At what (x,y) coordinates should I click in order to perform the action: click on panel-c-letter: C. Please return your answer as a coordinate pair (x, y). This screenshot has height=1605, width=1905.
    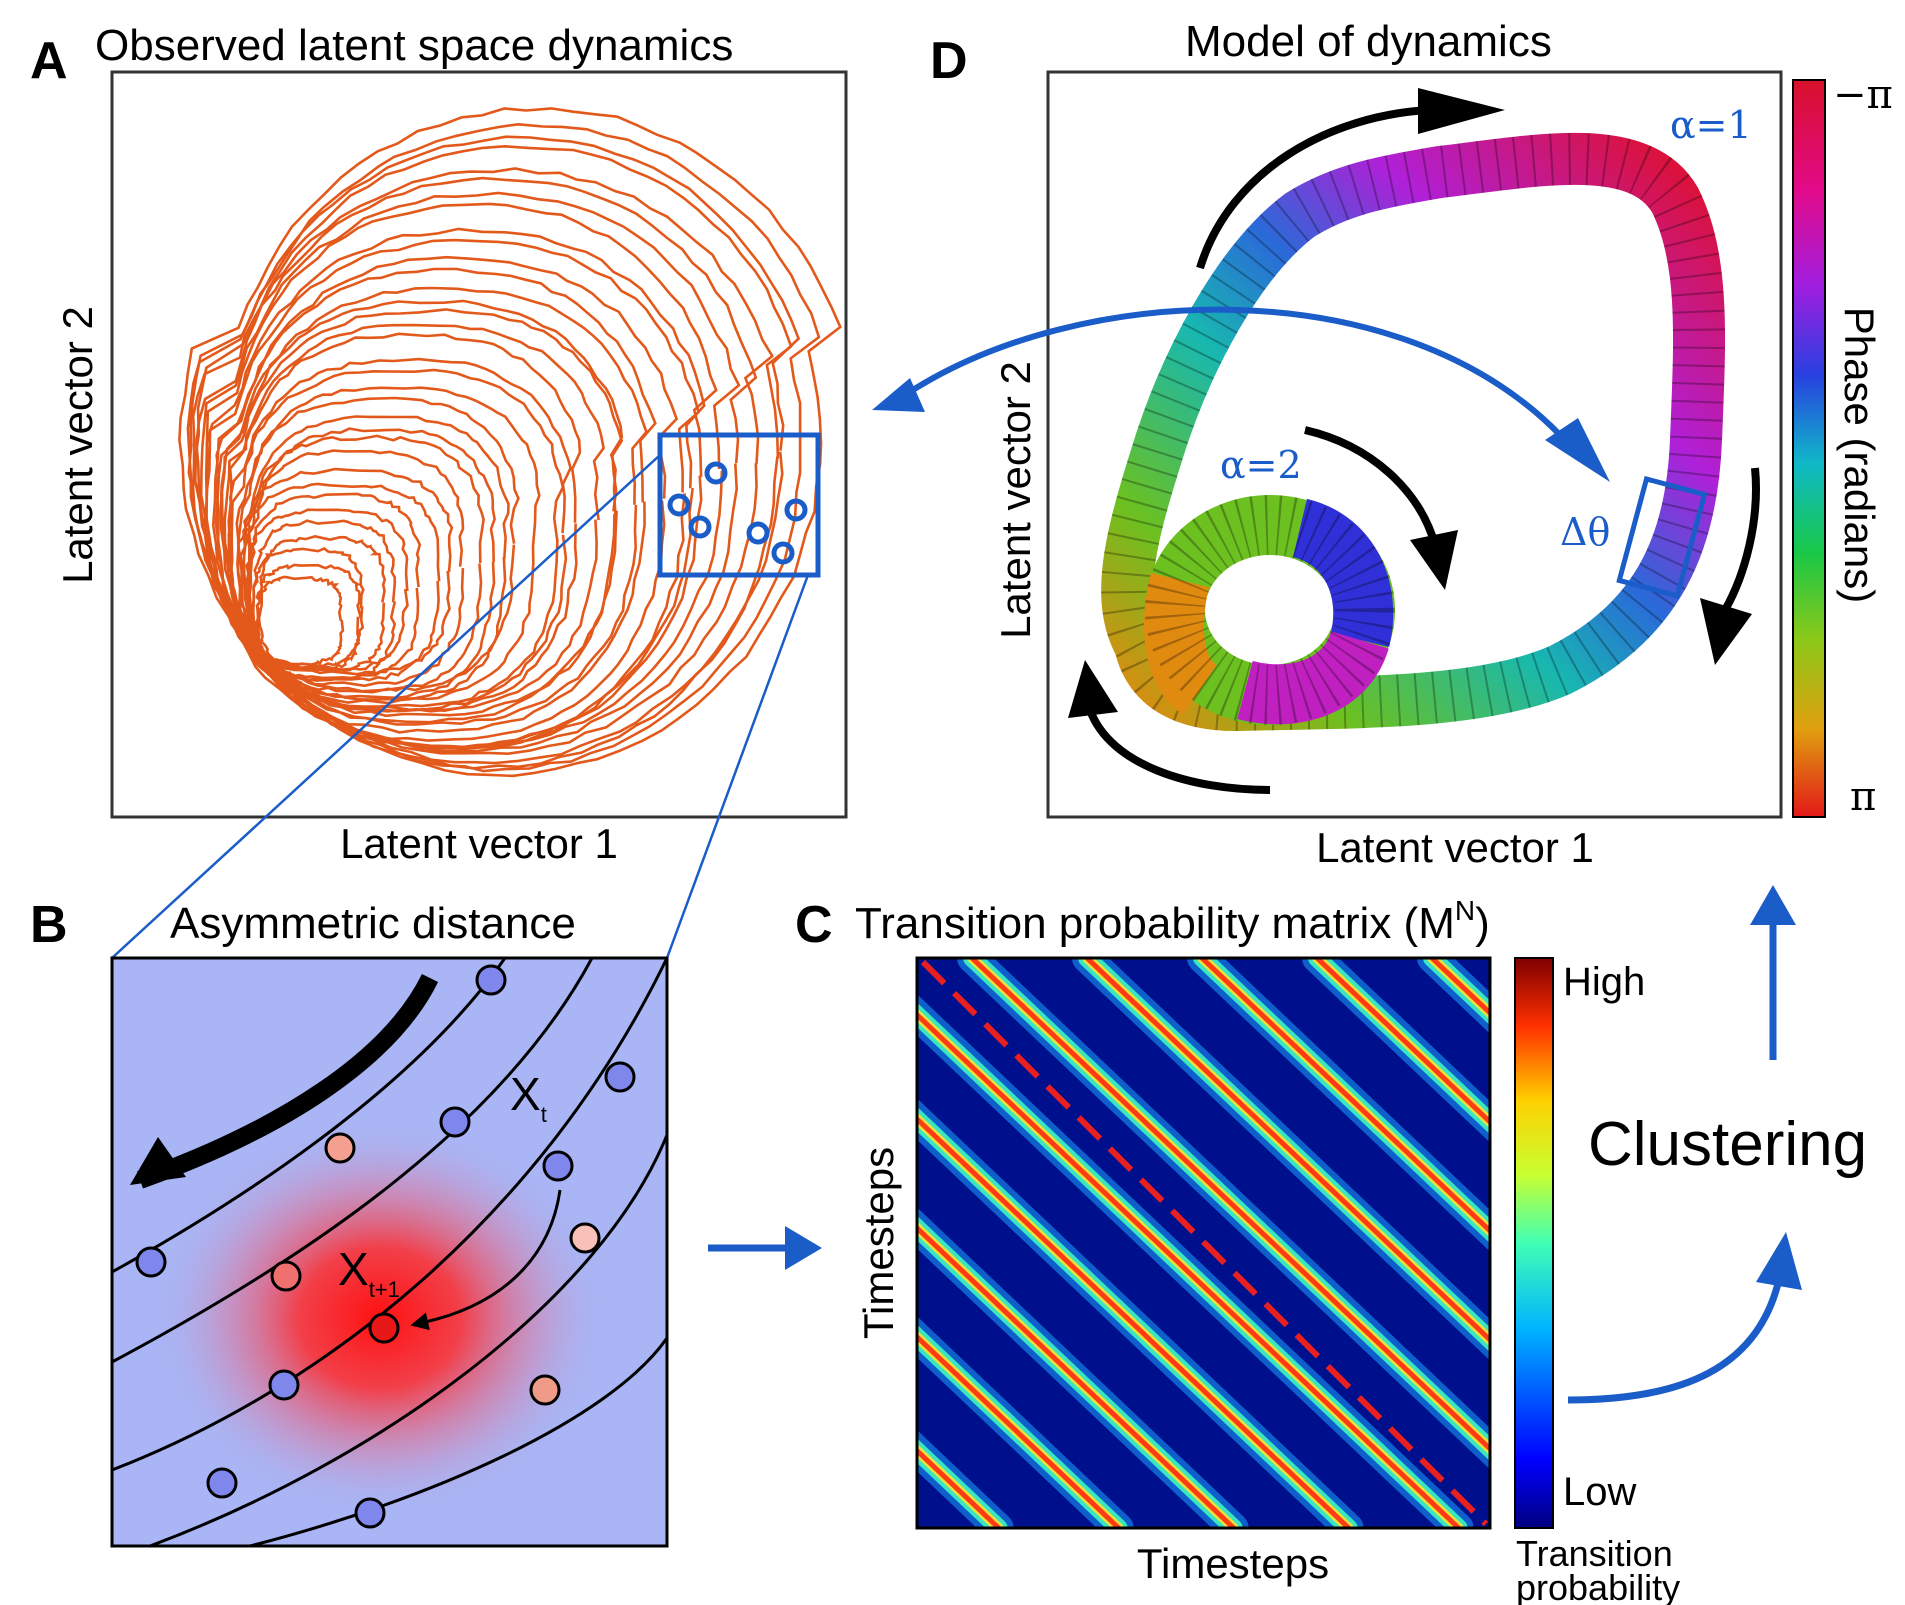
    Looking at the image, I should click on (814, 925).